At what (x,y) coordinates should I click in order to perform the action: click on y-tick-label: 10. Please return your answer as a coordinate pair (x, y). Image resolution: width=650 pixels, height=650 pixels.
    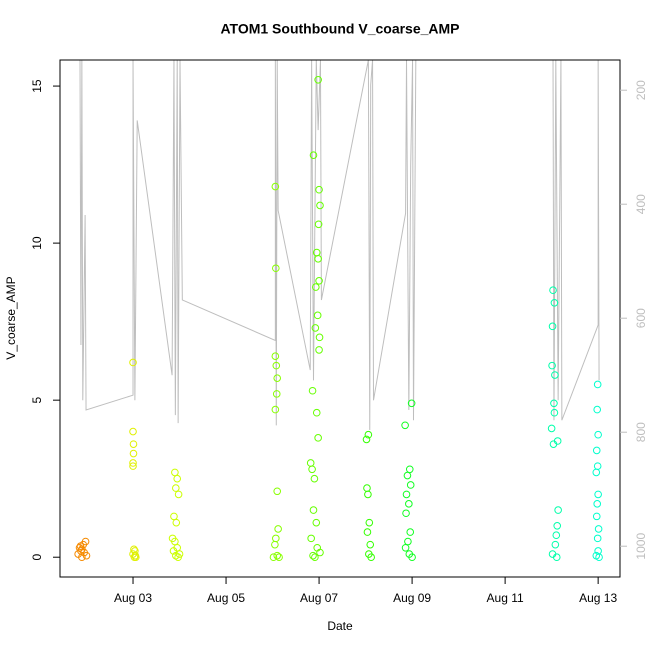
    Looking at the image, I should click on (37, 243).